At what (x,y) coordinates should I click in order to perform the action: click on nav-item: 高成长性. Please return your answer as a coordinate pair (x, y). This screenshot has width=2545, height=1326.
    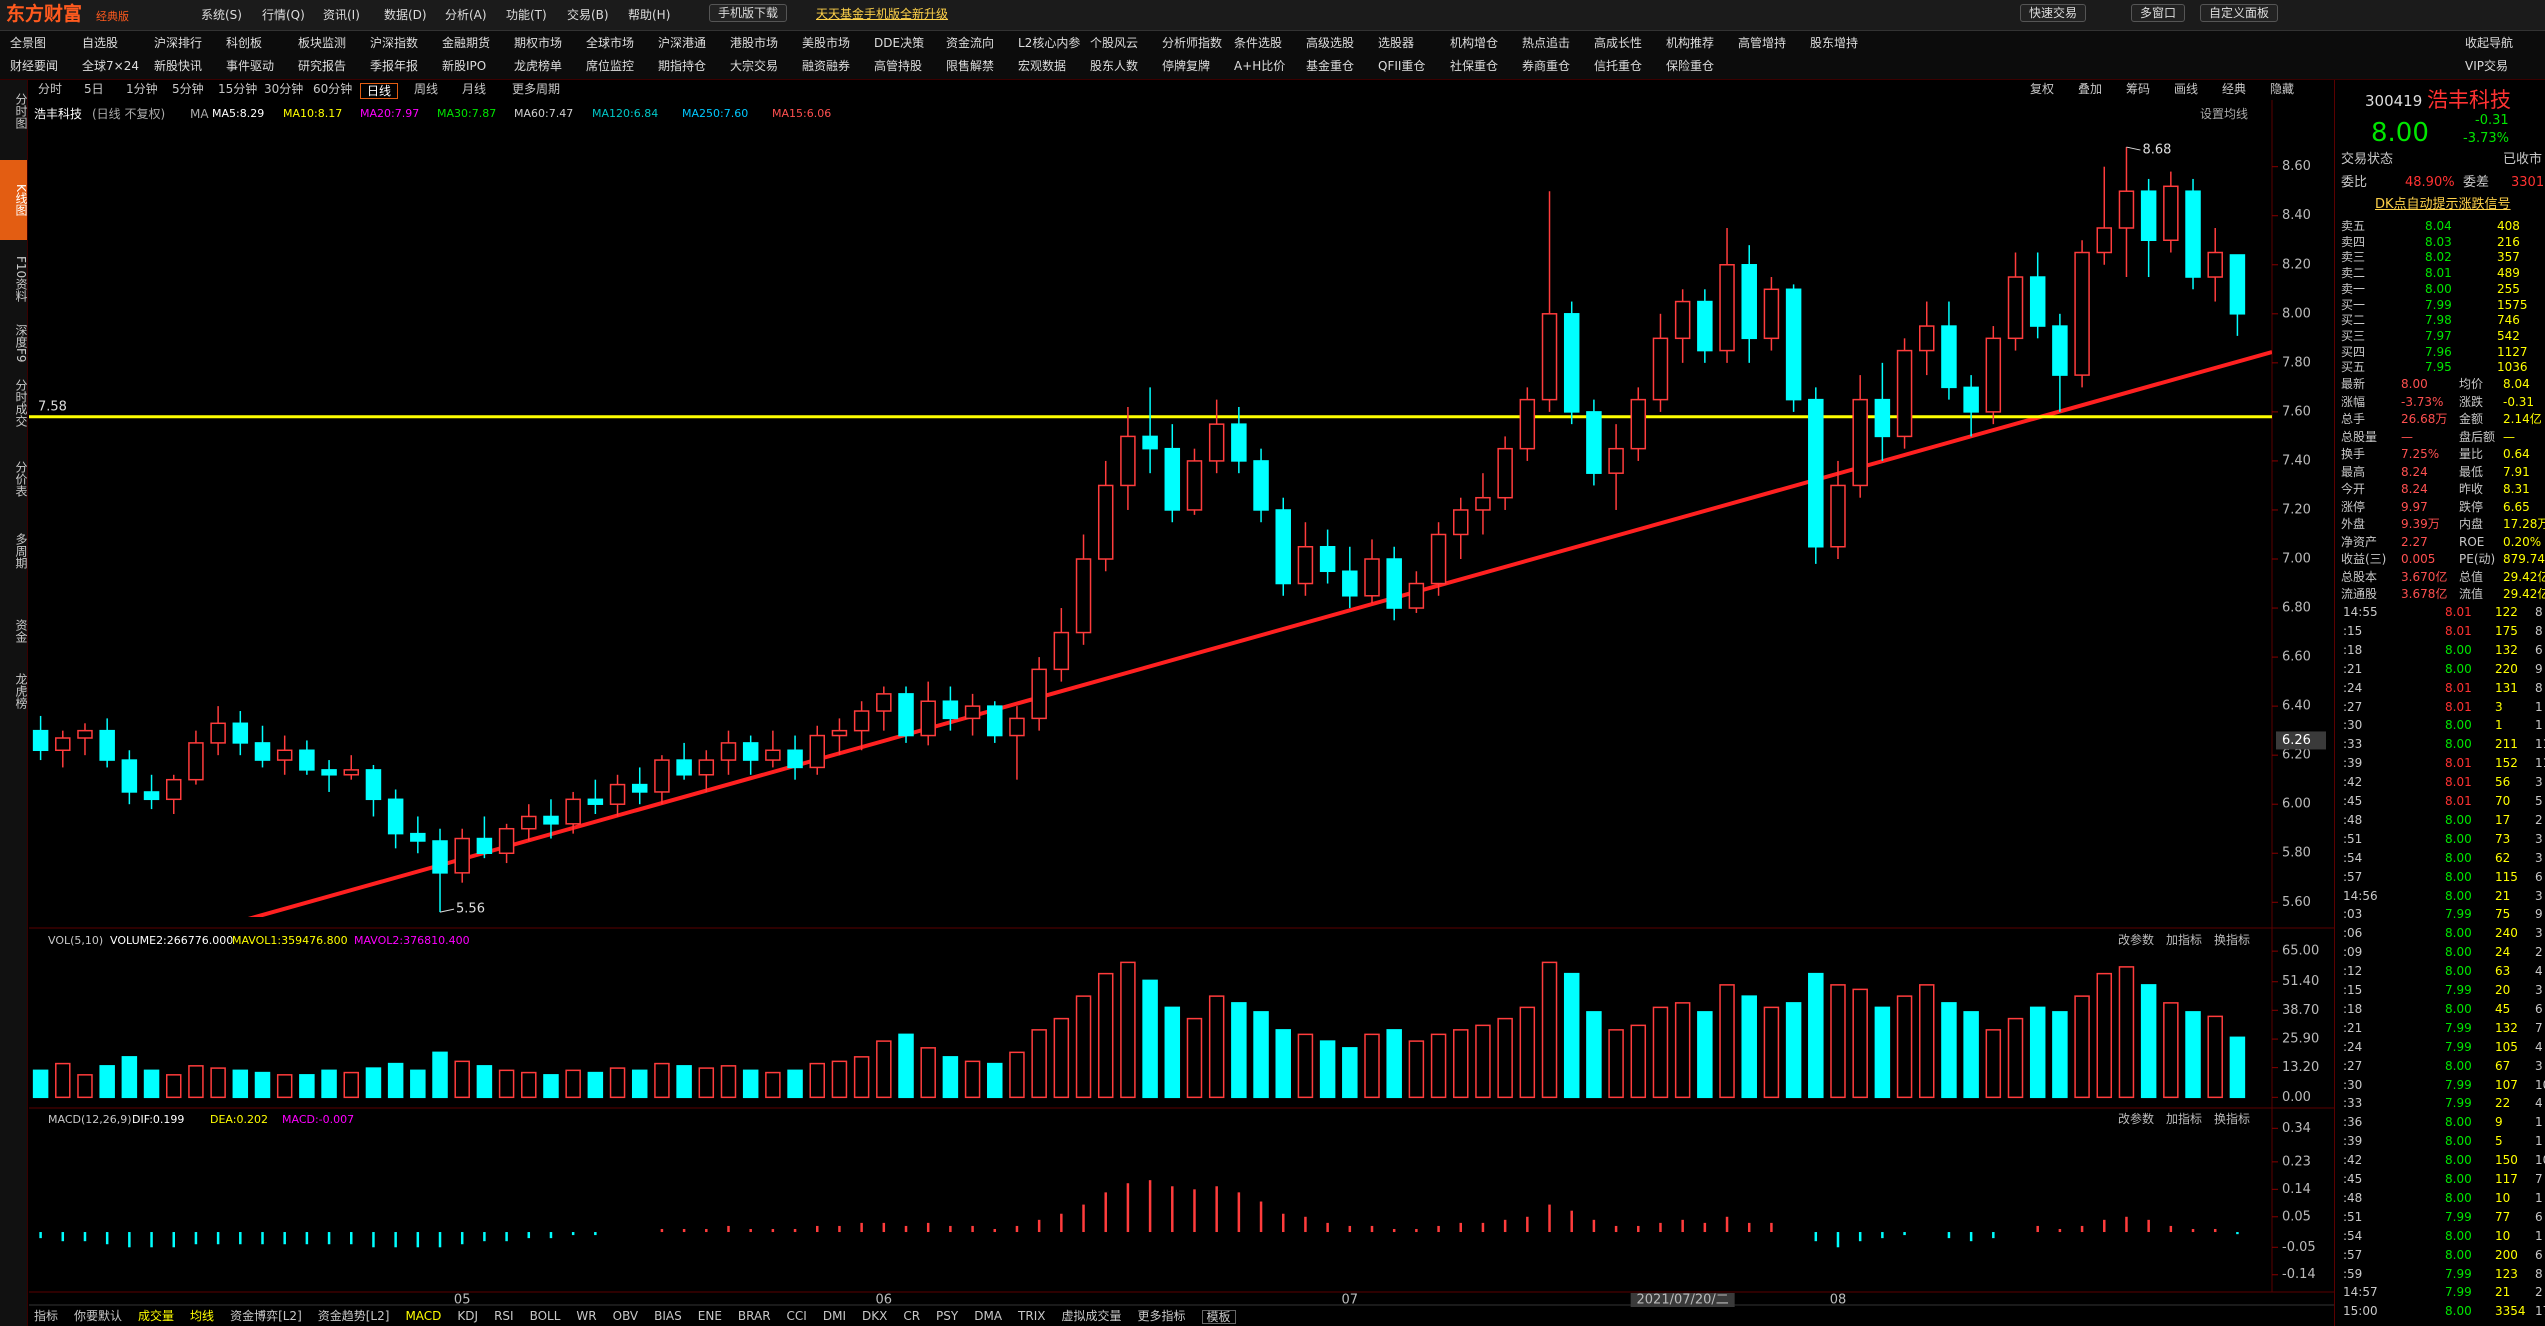
    Looking at the image, I should click on (1618, 43).